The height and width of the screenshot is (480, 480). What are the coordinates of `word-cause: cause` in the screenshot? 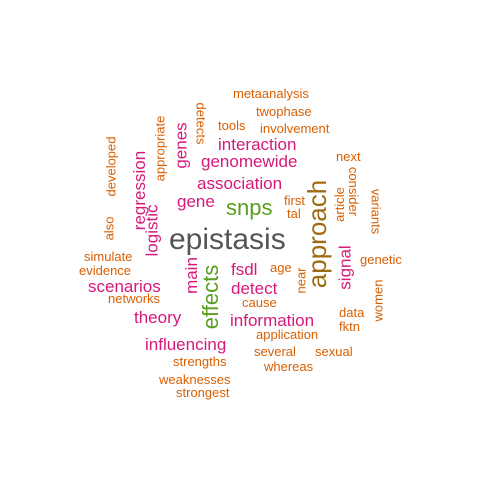 It's located at (259, 302).